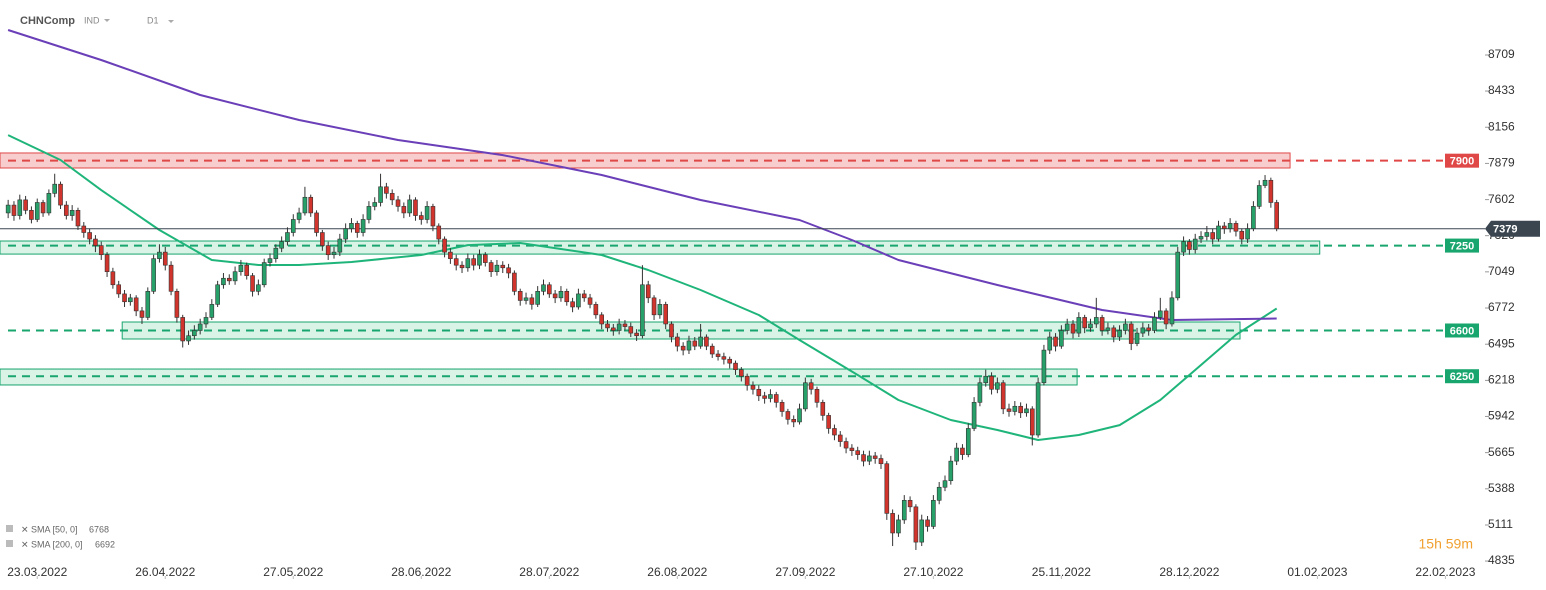 This screenshot has width=1546, height=590. What do you see at coordinates (1501, 54) in the screenshot?
I see `y-tick-label: 8709` at bounding box center [1501, 54].